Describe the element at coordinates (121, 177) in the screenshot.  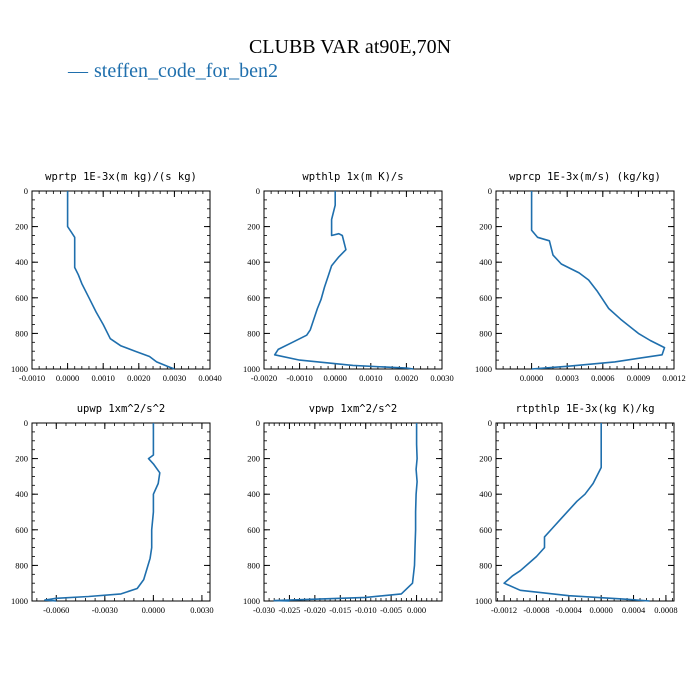
I see `panel-title: wprtp 1E-3x(m kg)/(s kg)` at that location.